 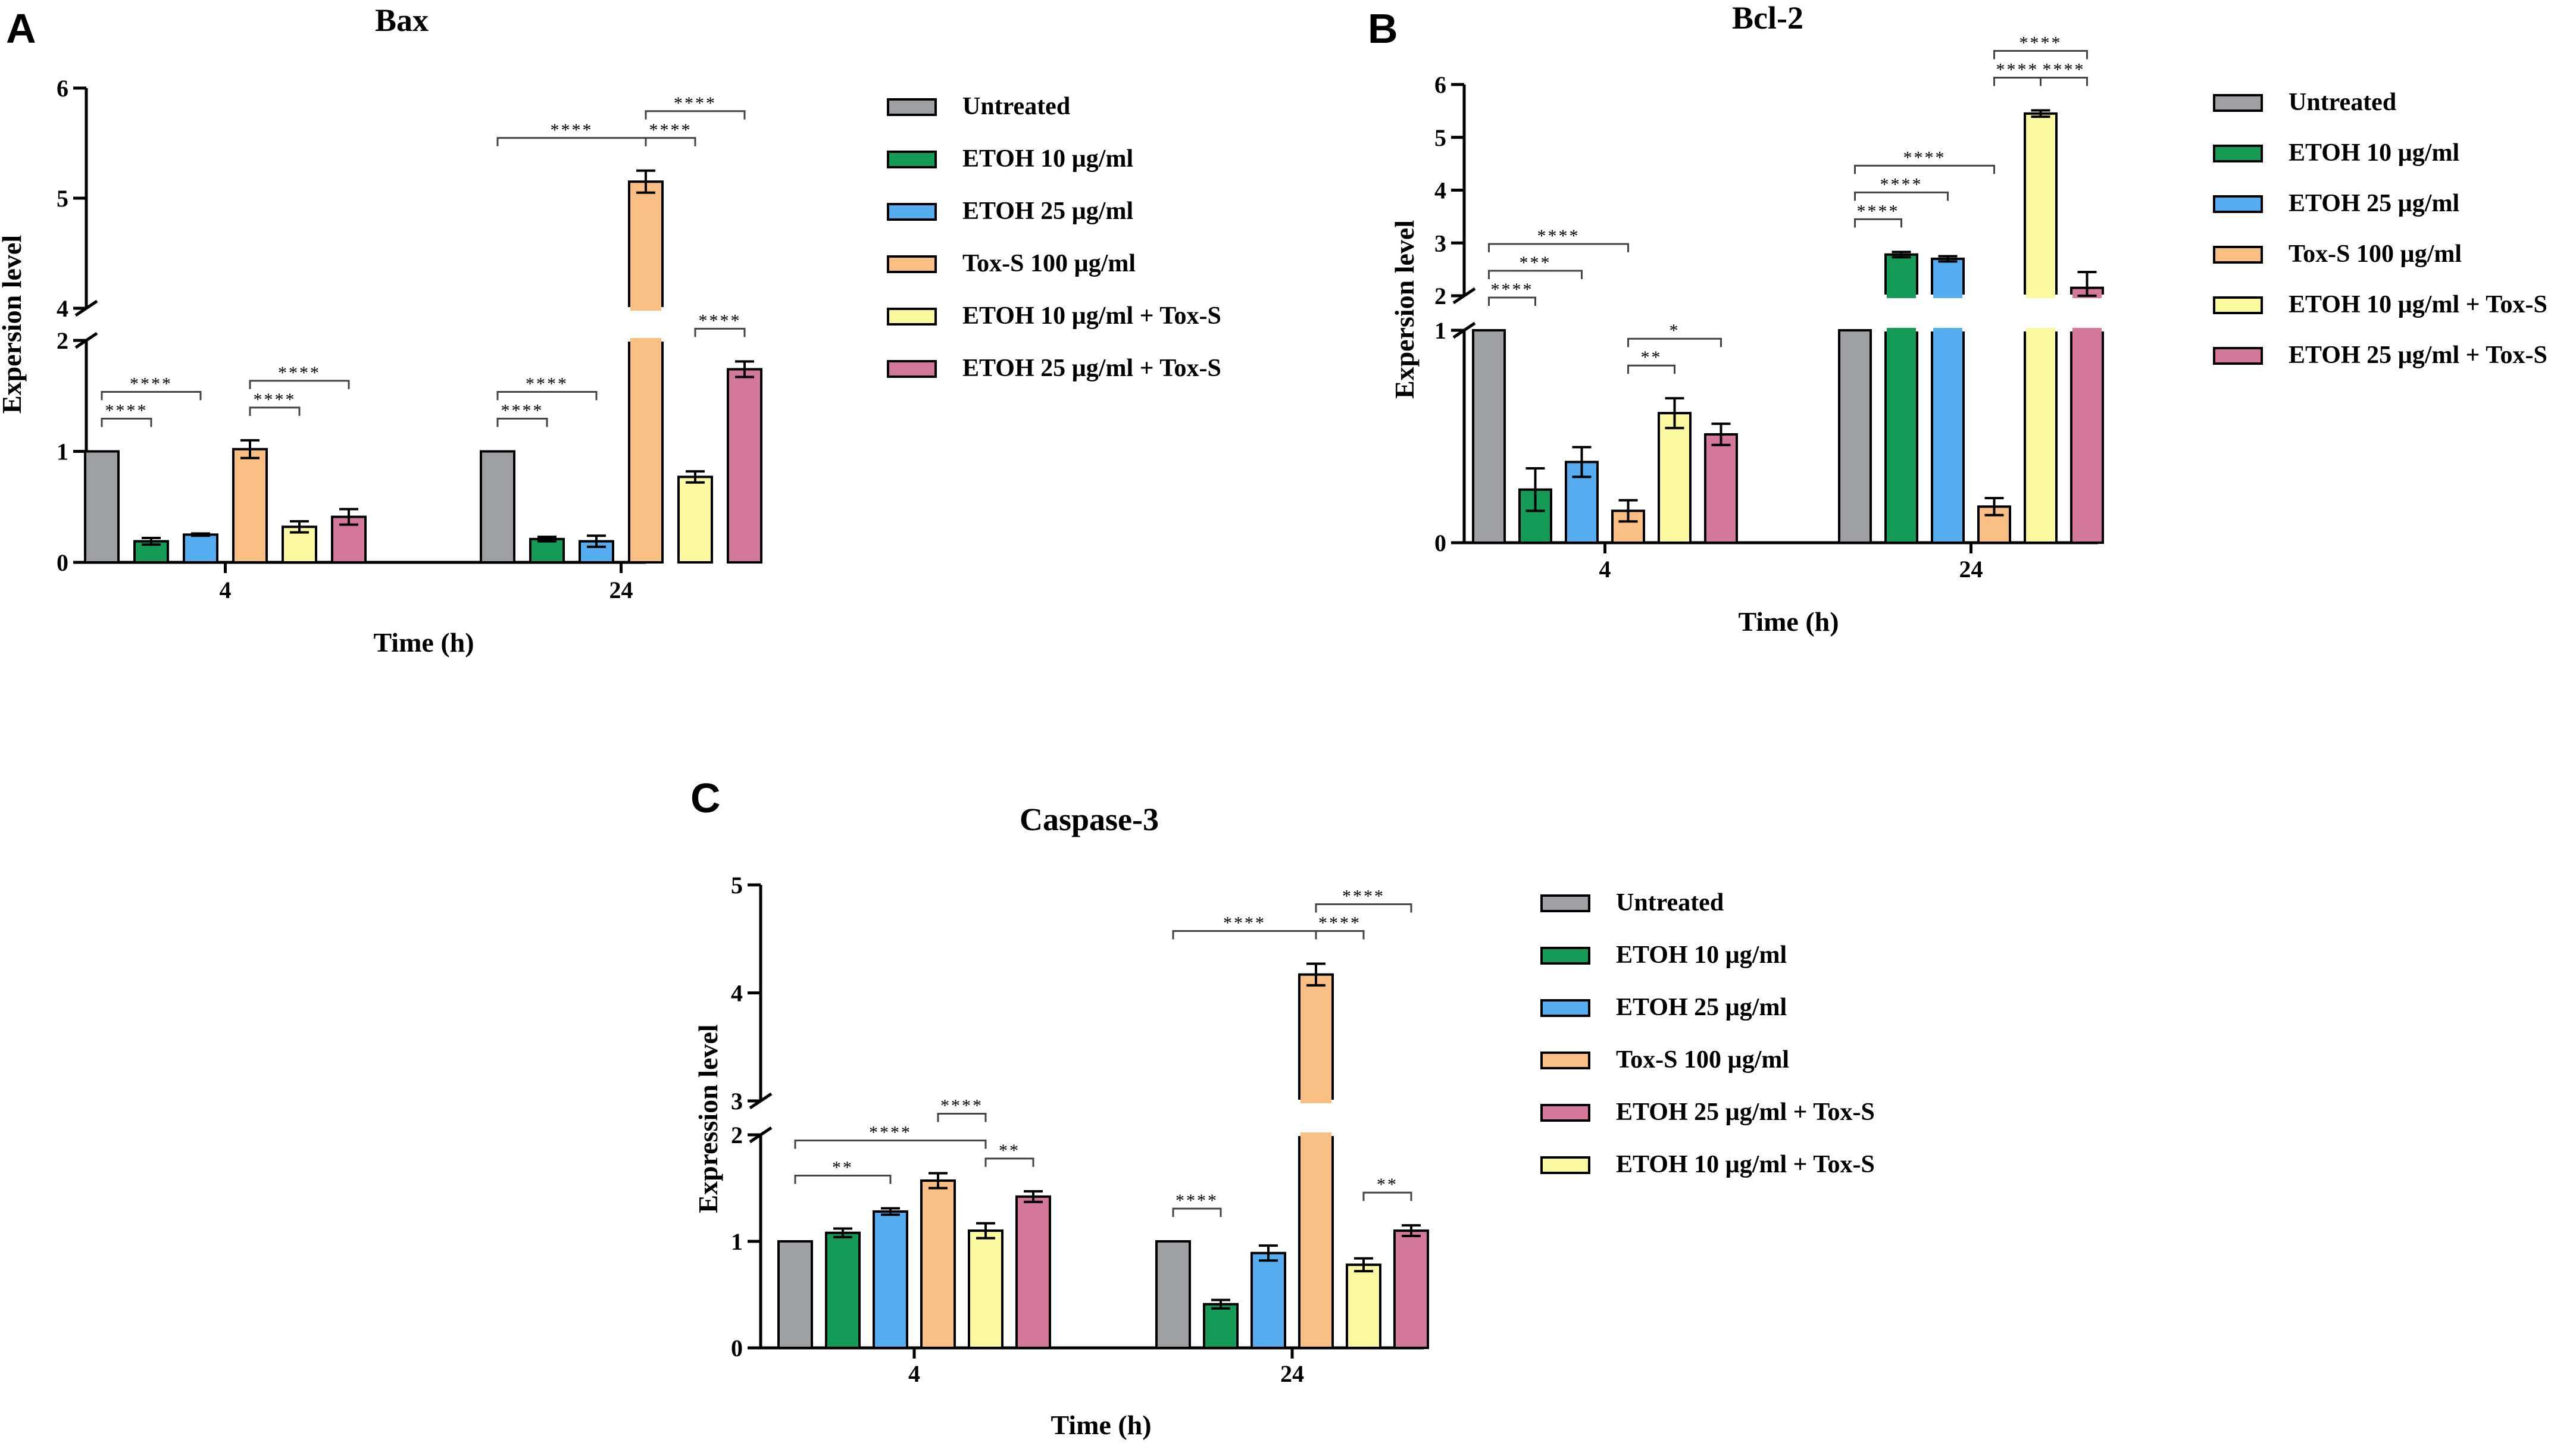 What do you see at coordinates (1404, 309) in the screenshot?
I see `panel-b-y-axis-label: Expersion level` at bounding box center [1404, 309].